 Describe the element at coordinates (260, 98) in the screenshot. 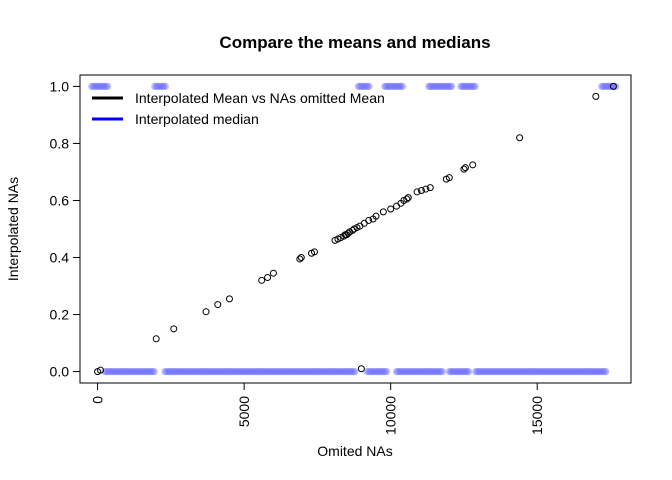

I see `legend-label: Interpolated Mean vs NAs omitted Mean` at that location.